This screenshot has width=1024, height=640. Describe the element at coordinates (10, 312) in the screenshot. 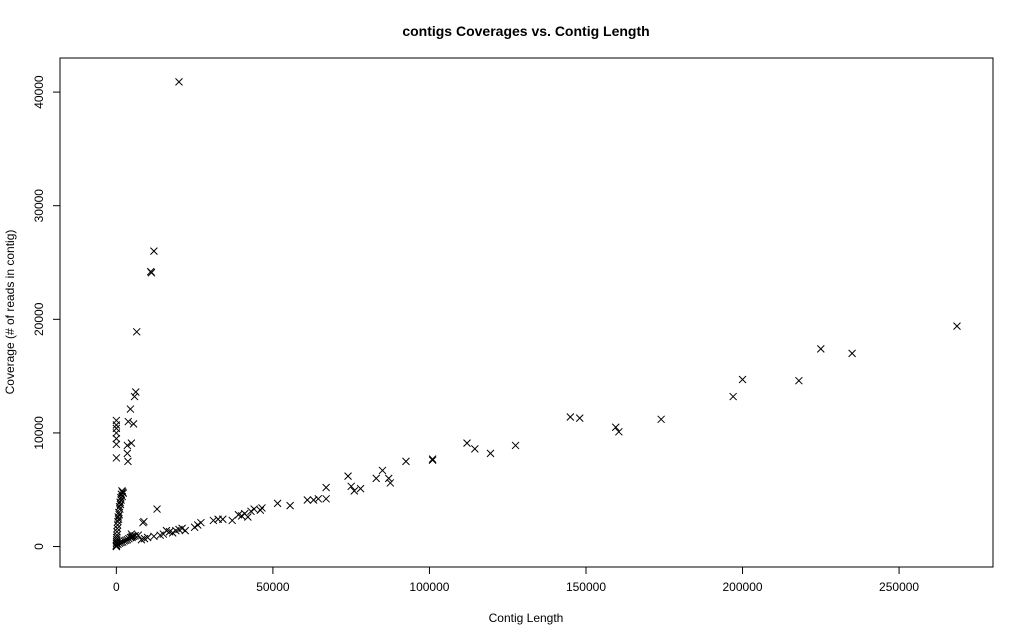

I see `y-axis-label: Coverage (# of reads in contig)` at that location.